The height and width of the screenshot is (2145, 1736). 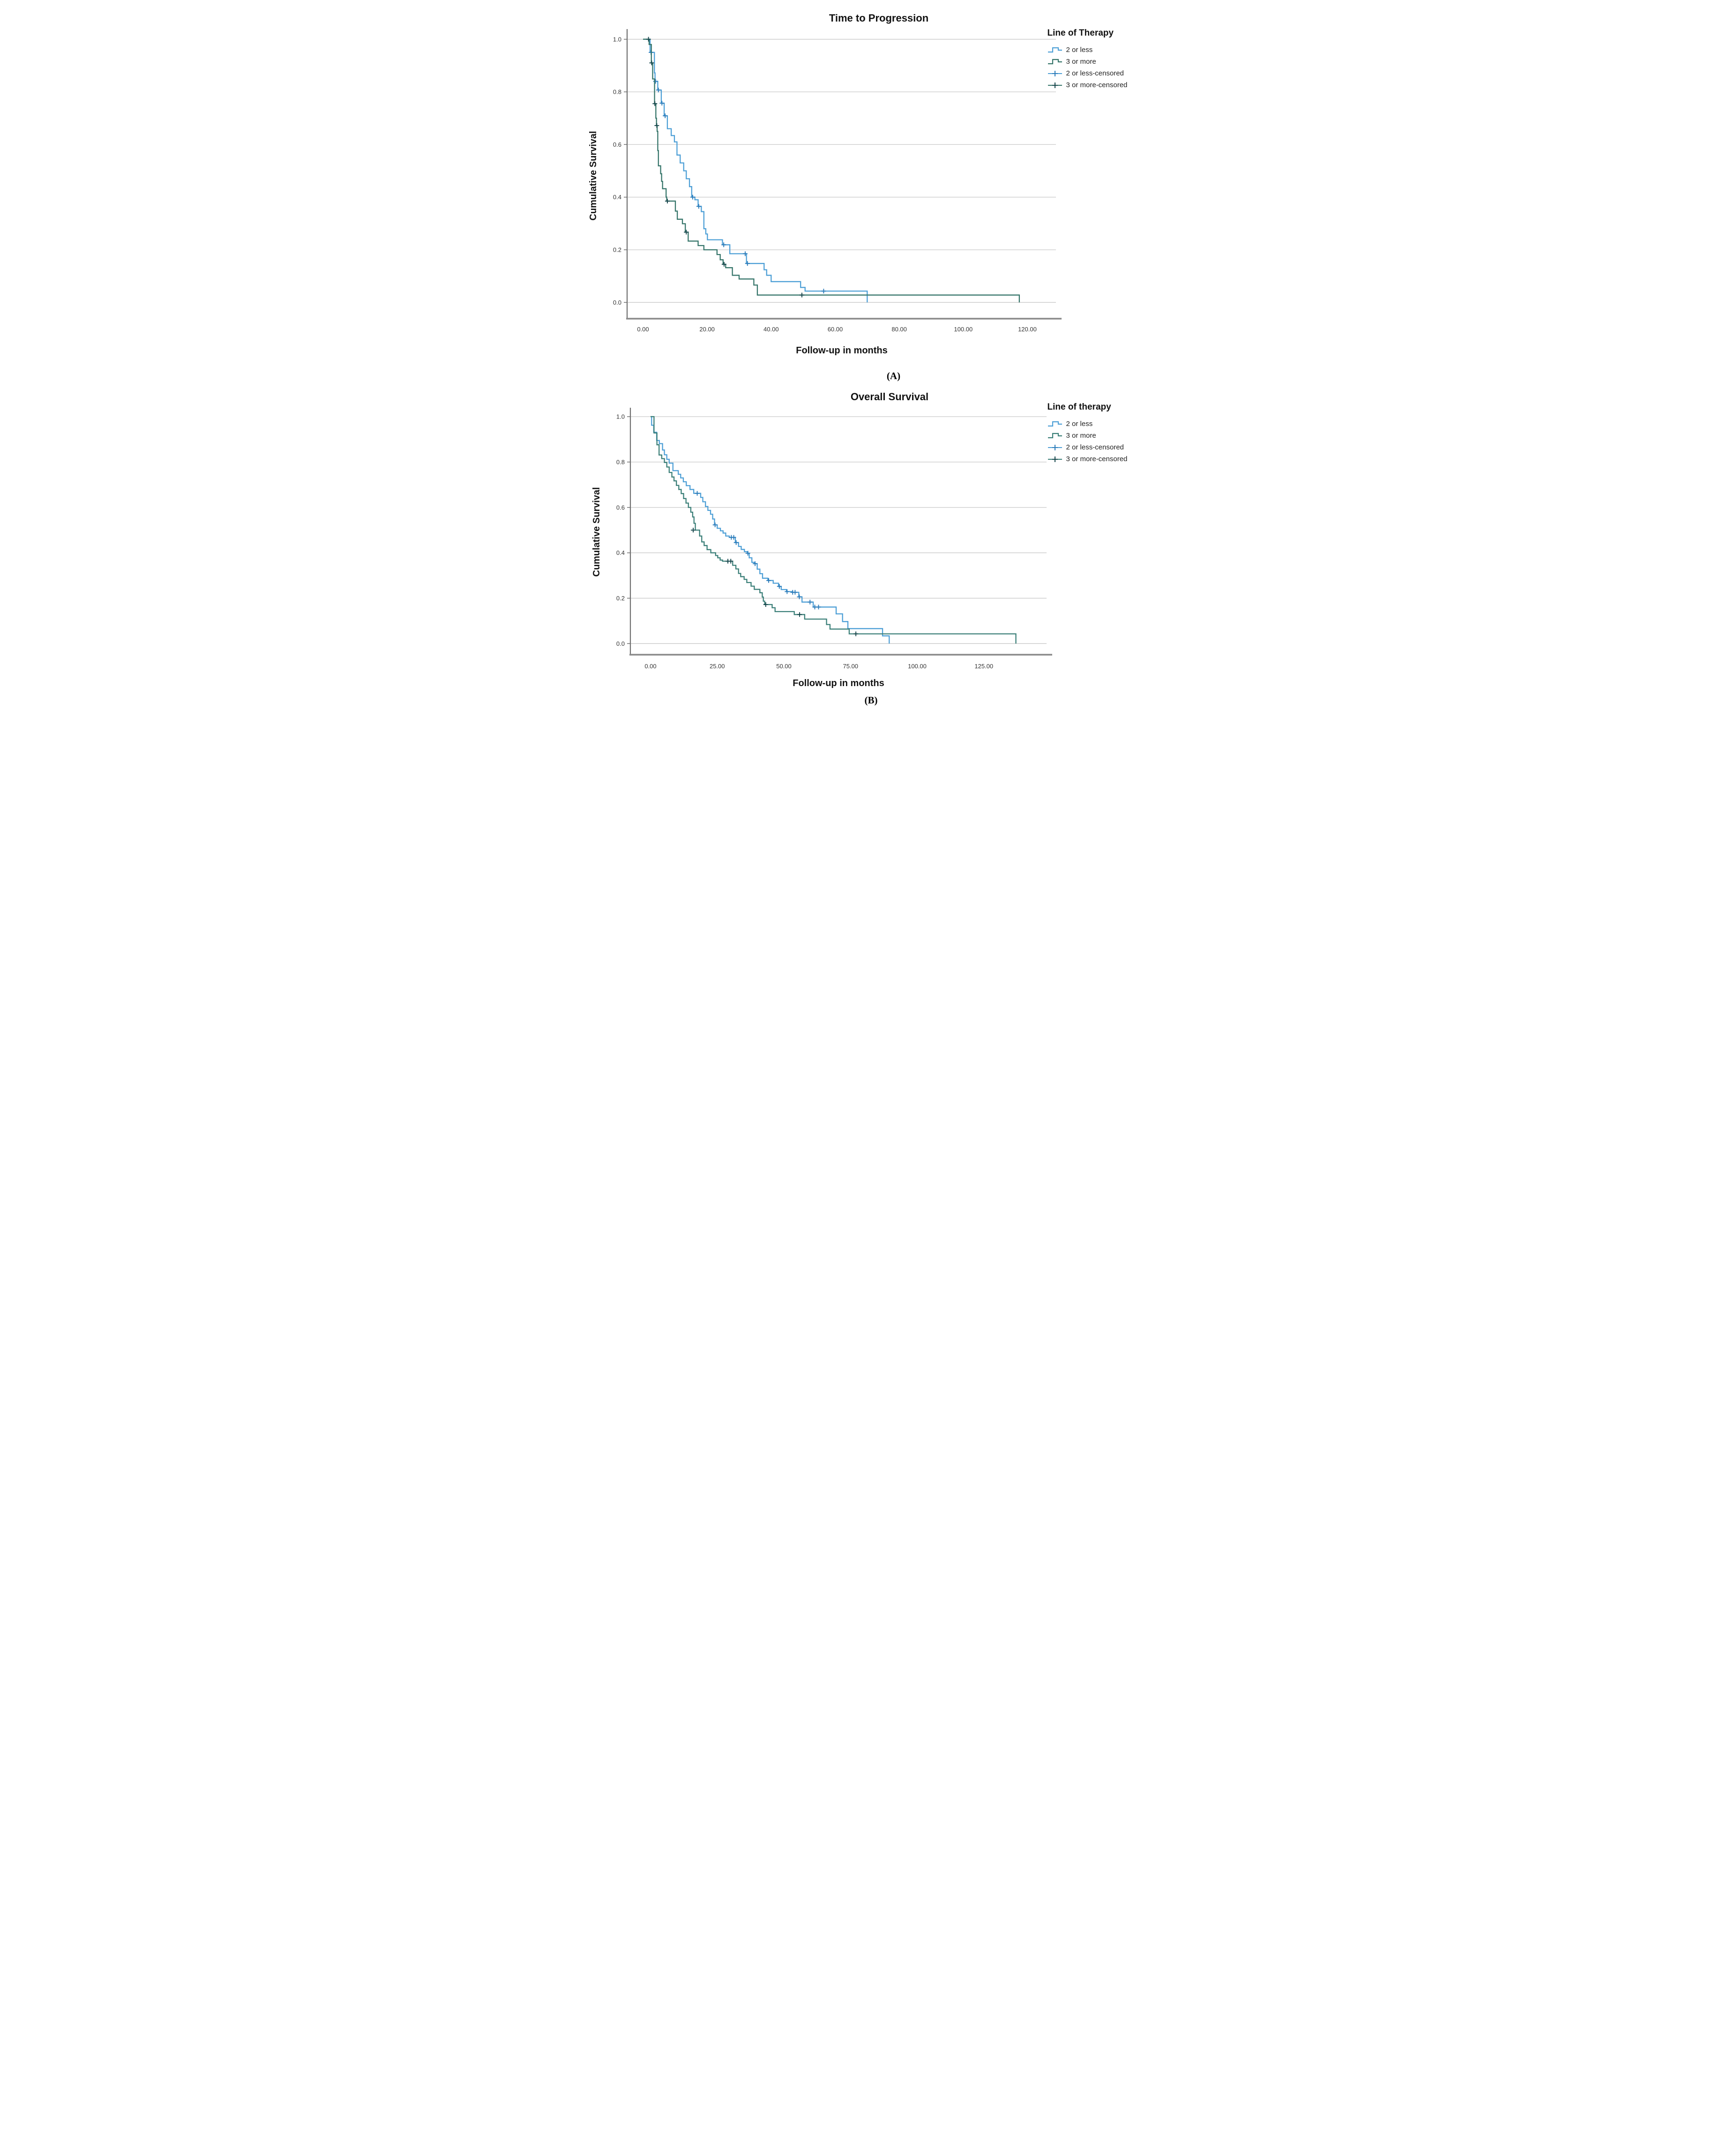 What do you see at coordinates (819, 666) in the screenshot?
I see `x-axis-ticks: 0.00 25.00 50.00 75.00 100.00 125.00` at bounding box center [819, 666].